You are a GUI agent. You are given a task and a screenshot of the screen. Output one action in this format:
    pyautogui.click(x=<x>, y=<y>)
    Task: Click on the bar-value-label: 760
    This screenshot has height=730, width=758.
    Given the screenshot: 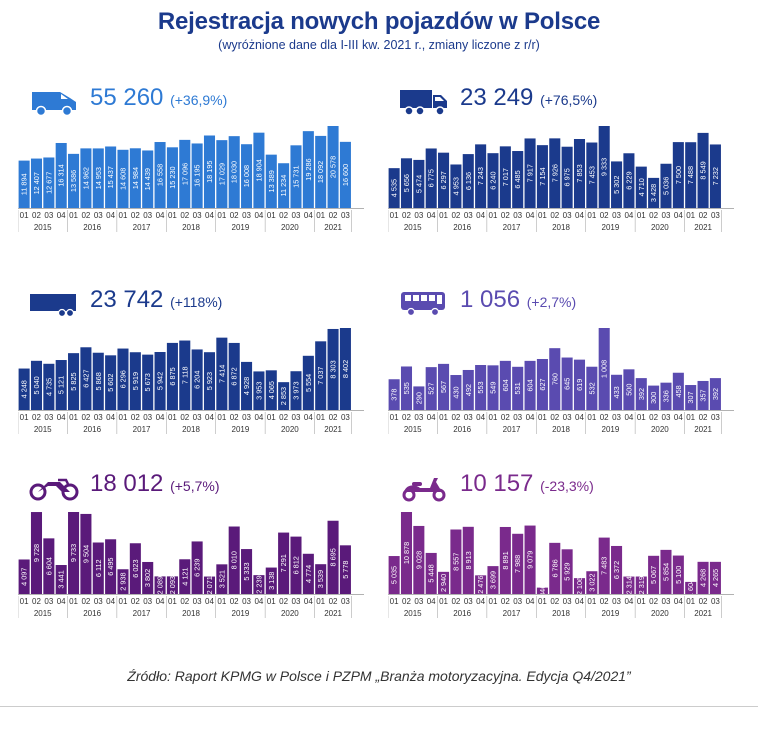 What is the action you would take?
    pyautogui.click(x=554, y=379)
    